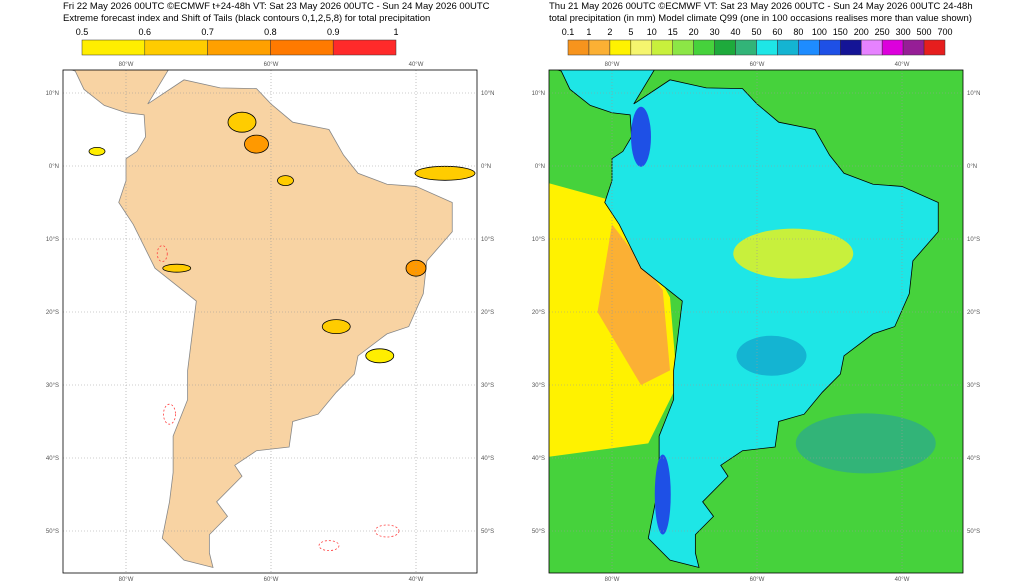 Image resolution: width=1024 pixels, height=585 pixels. What do you see at coordinates (840, 32) in the screenshot?
I see `colorbar-label: 150` at bounding box center [840, 32].